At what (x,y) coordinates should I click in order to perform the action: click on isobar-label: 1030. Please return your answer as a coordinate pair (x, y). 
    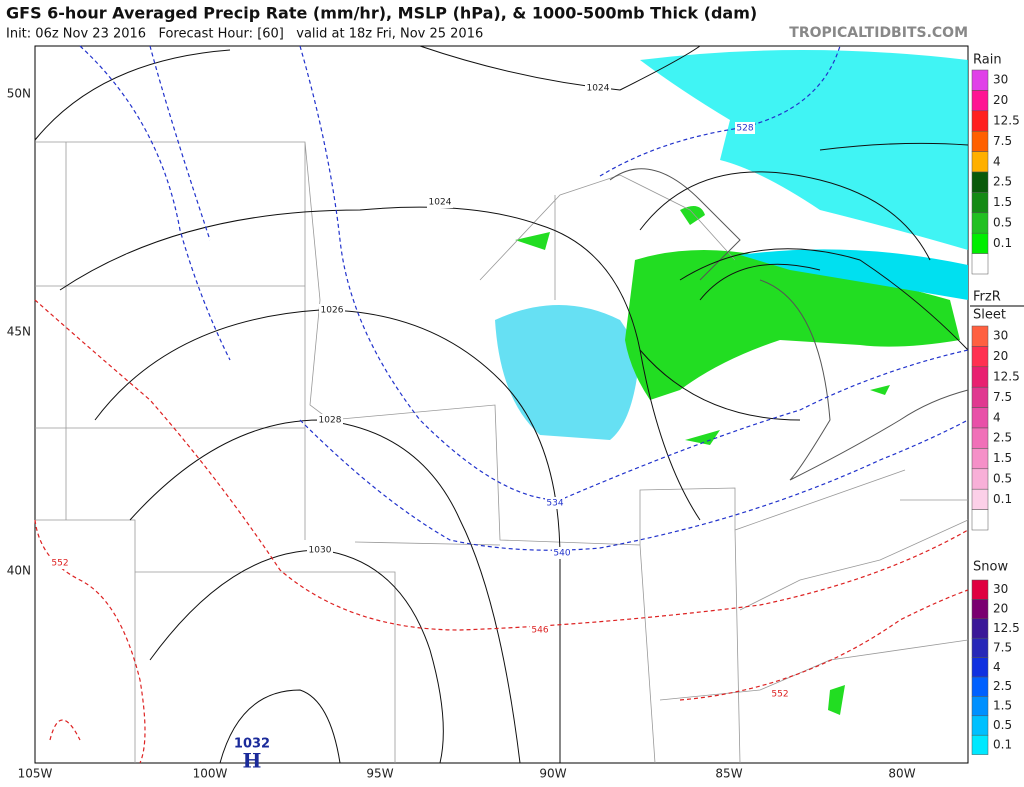
    Looking at the image, I should click on (320, 551).